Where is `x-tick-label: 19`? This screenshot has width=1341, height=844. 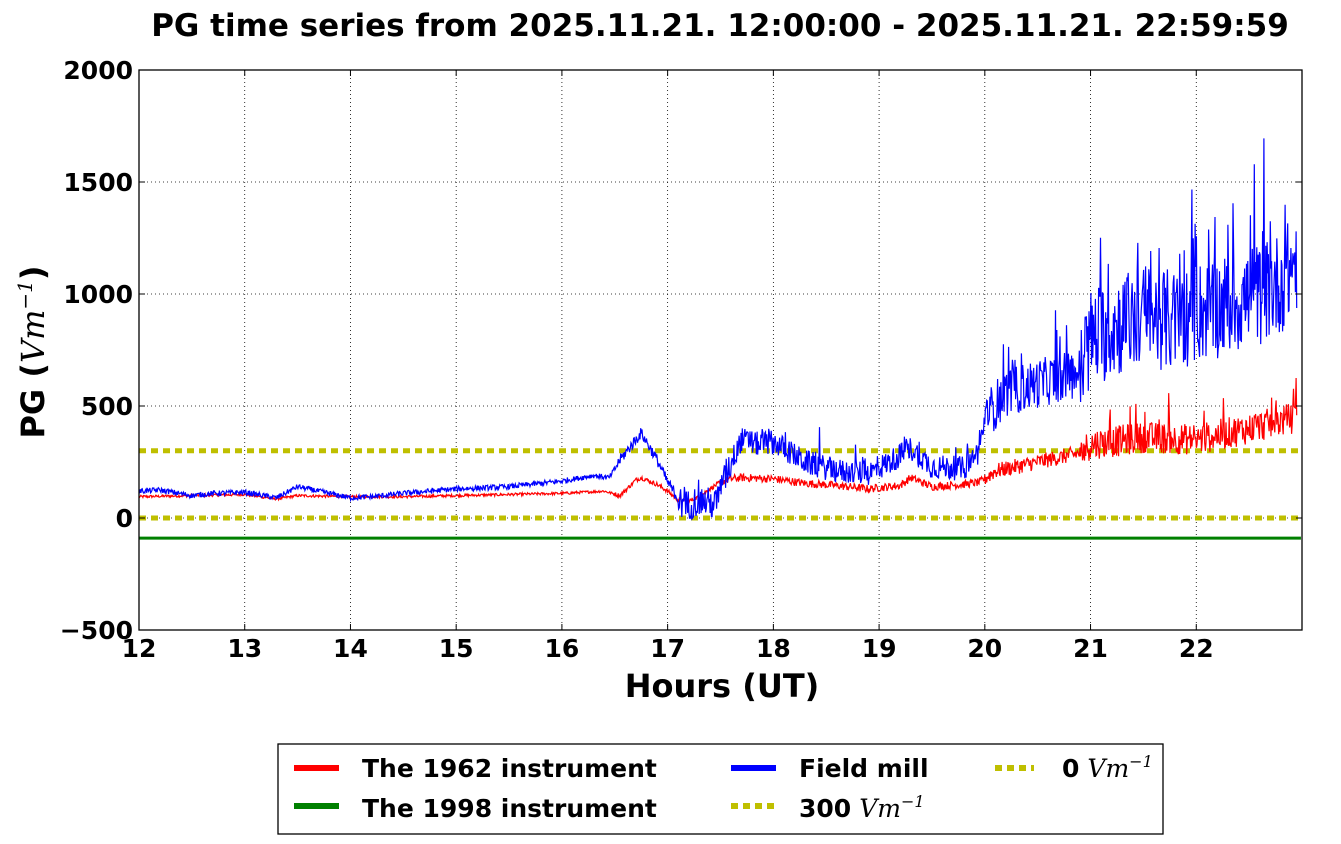
x-tick-label: 19 is located at coordinates (879, 648).